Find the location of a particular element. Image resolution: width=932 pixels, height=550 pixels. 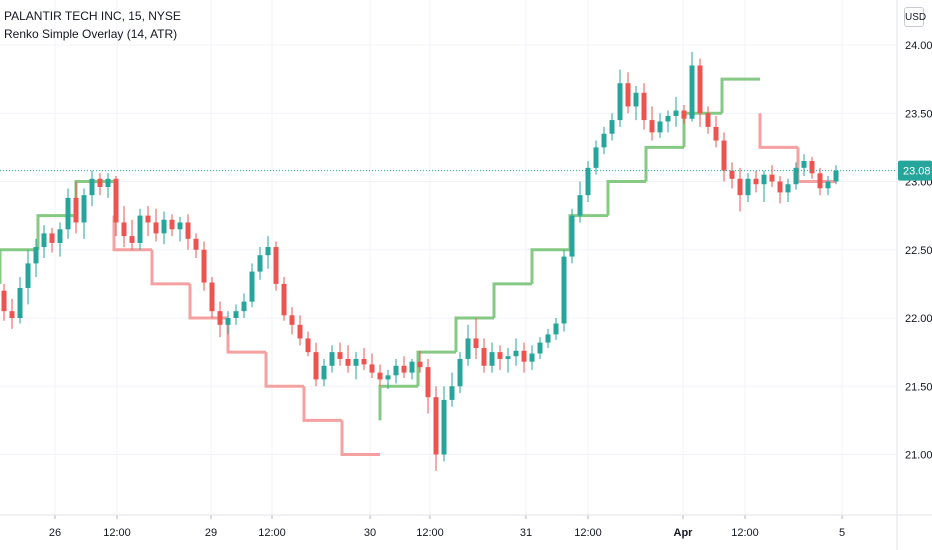

x-tick-label: Apr is located at coordinates (684, 533).